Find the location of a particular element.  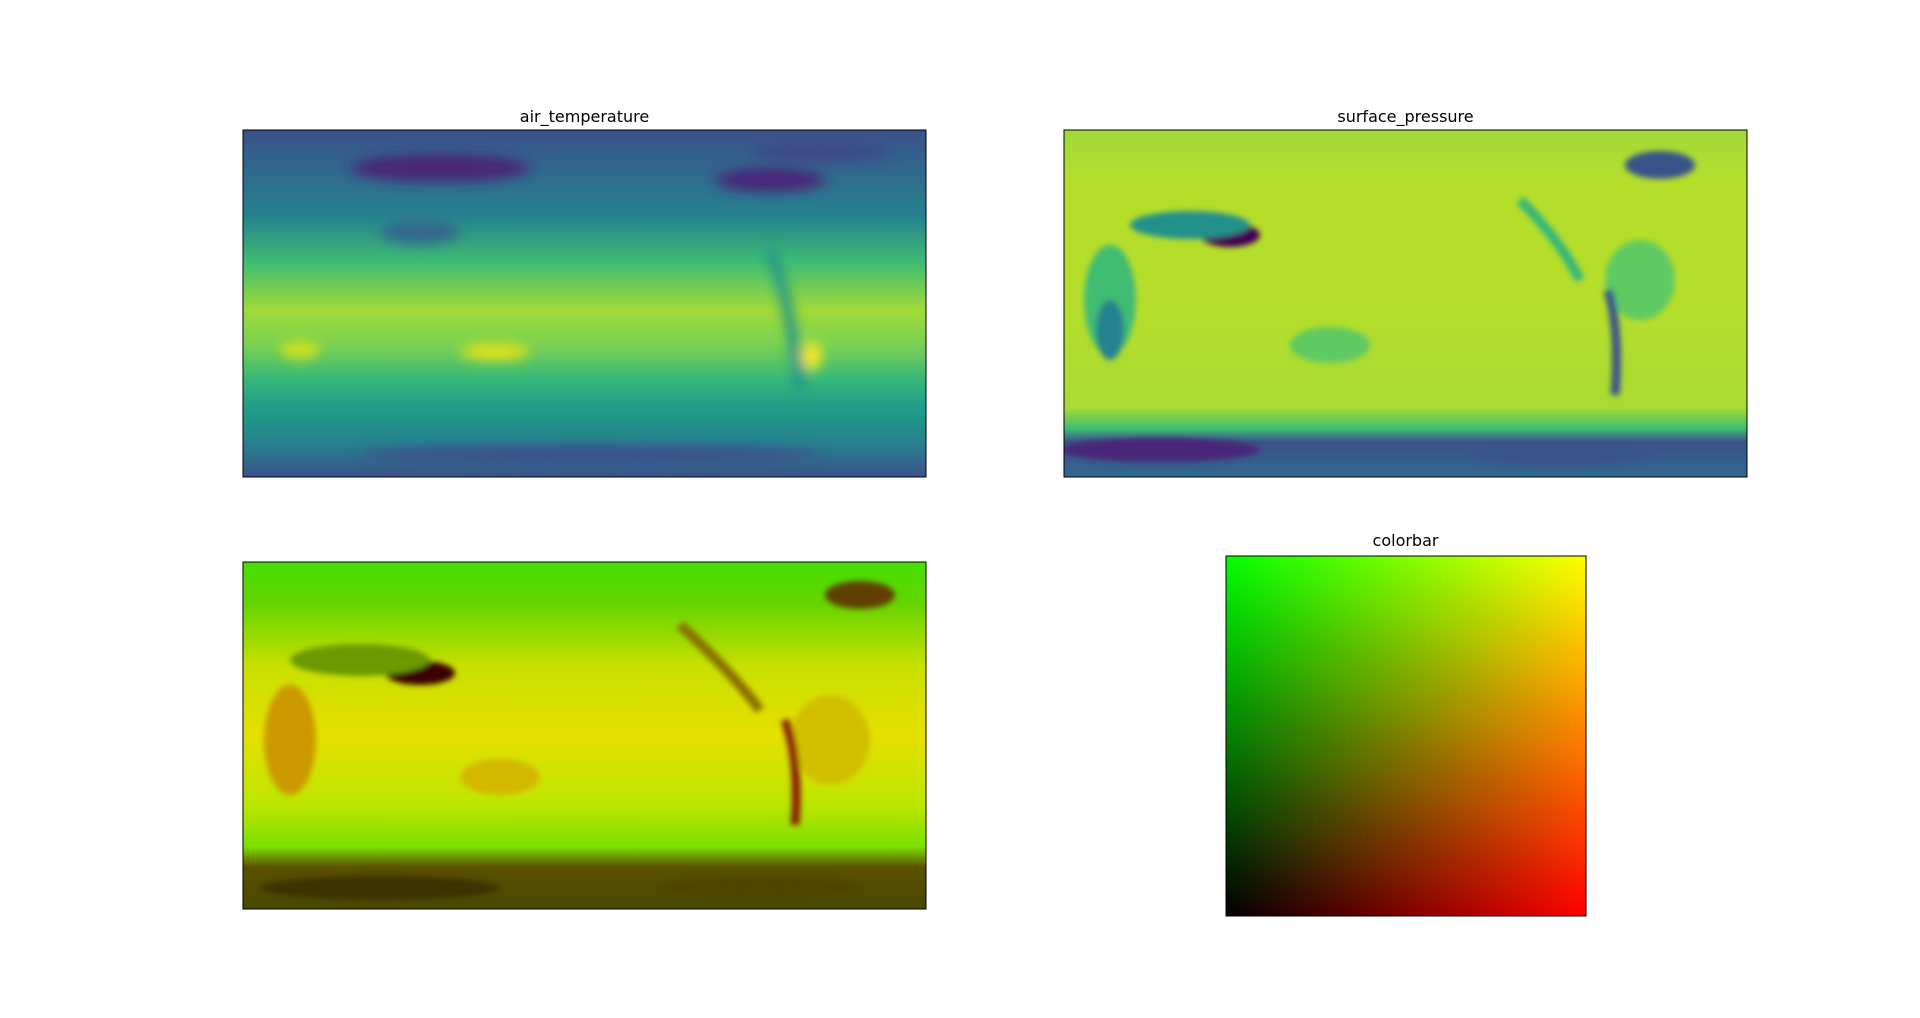

axes-frame-composite is located at coordinates (584, 735).